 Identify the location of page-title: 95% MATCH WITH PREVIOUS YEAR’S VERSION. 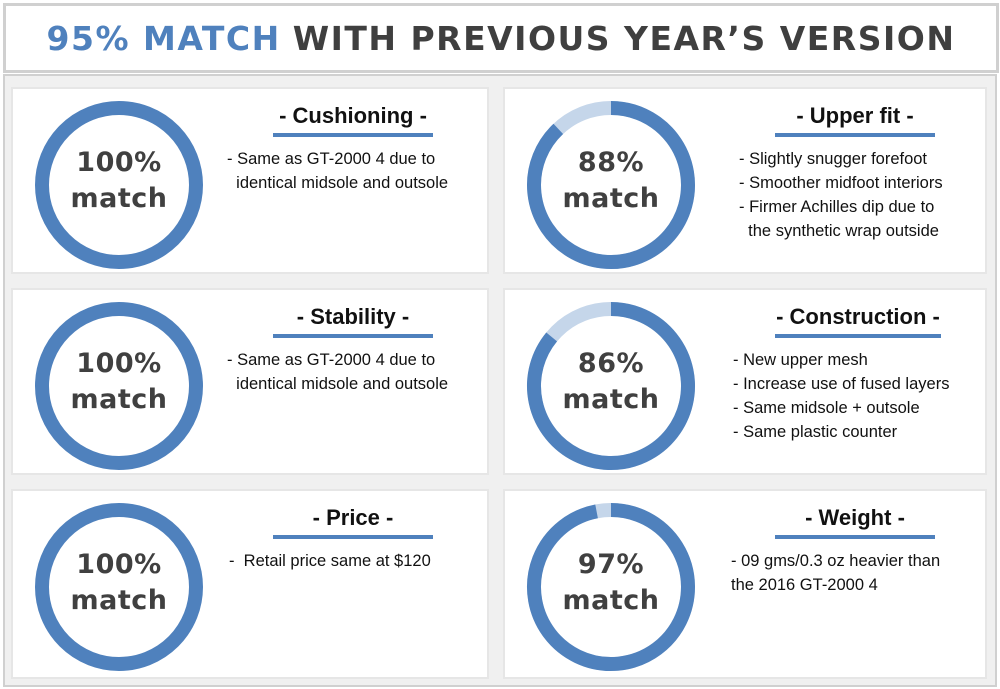
(501, 38).